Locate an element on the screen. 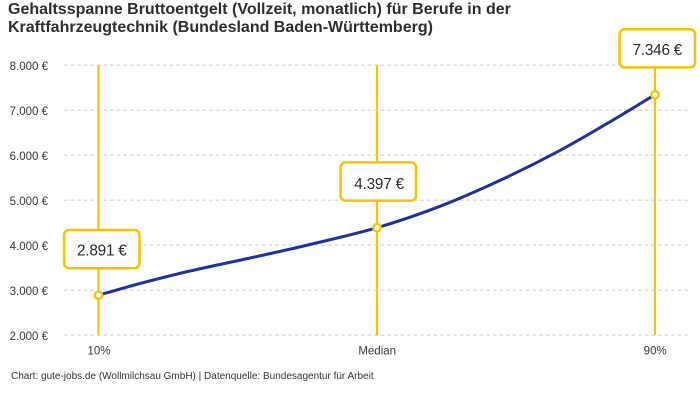 The height and width of the screenshot is (400, 700). svg-text: 5.000 € is located at coordinates (29, 202).